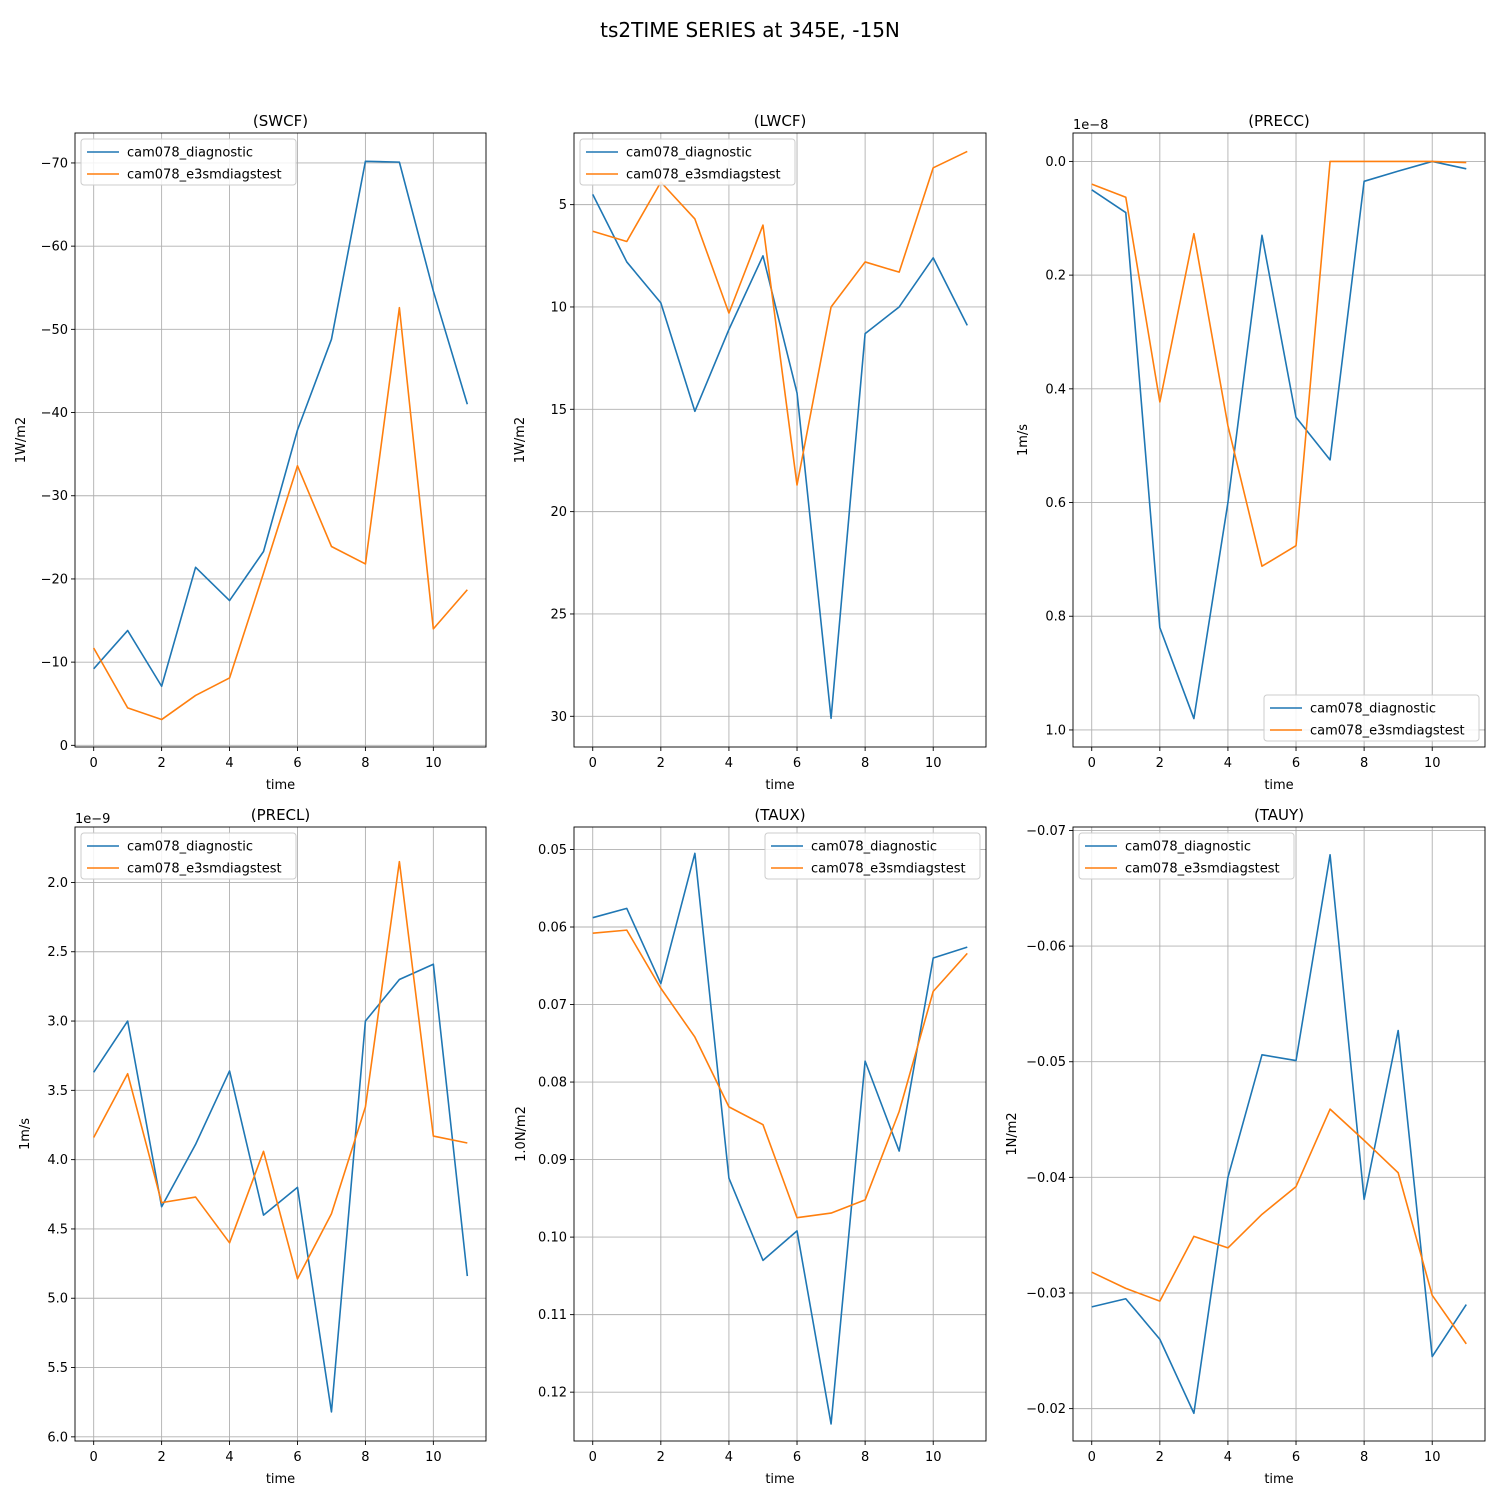 This screenshot has height=1500, width=1500. What do you see at coordinates (1055, 162) in the screenshot?
I see `y-tick-label: 0.0` at bounding box center [1055, 162].